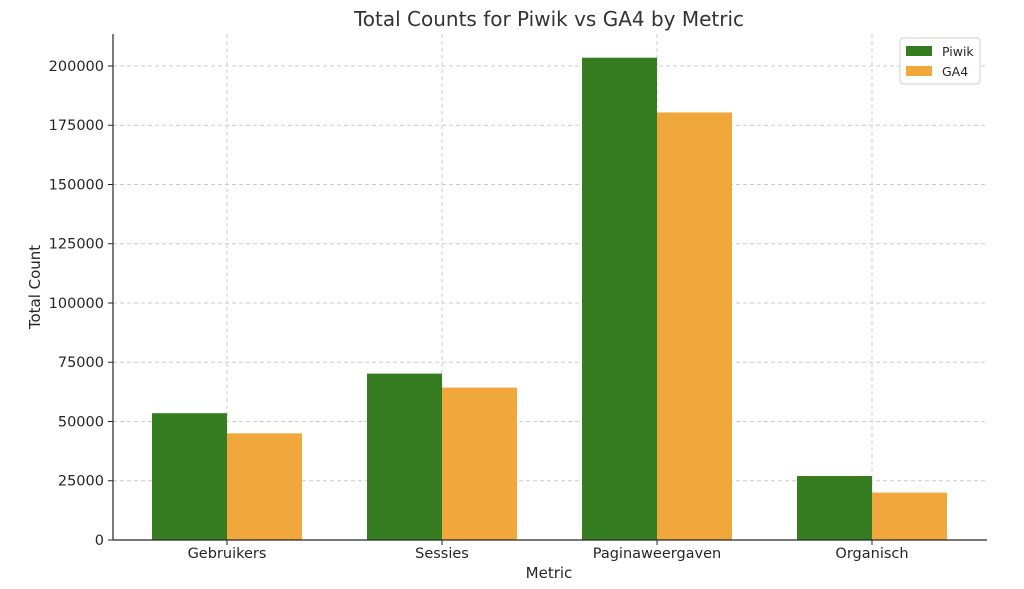 Image resolution: width=1024 pixels, height=589 pixels. Describe the element at coordinates (657, 554) in the screenshot. I see `x-tick-label: Paginaweergaven` at that location.